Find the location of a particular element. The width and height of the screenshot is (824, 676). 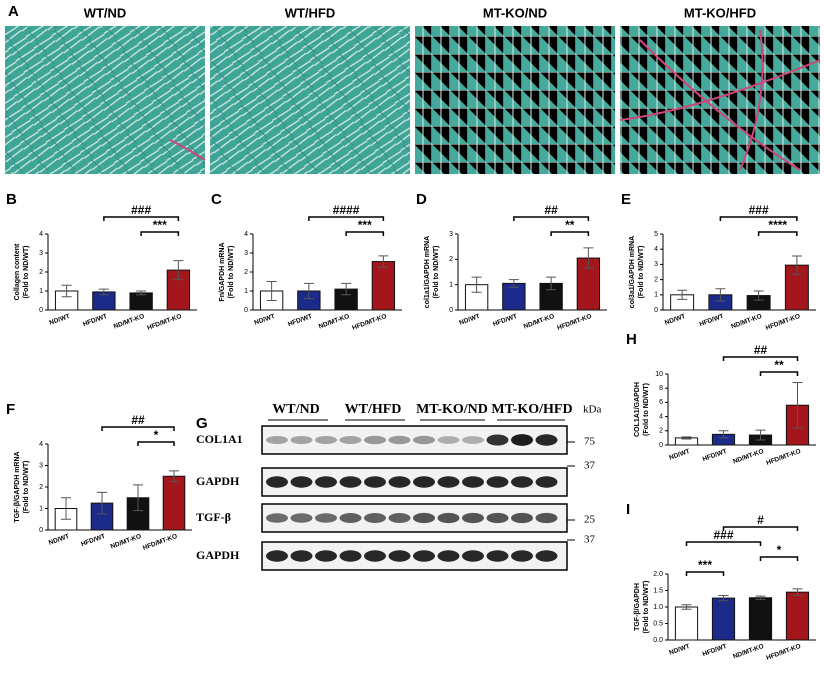

y-tick-label: 1.5 is located at coordinates (658, 590).